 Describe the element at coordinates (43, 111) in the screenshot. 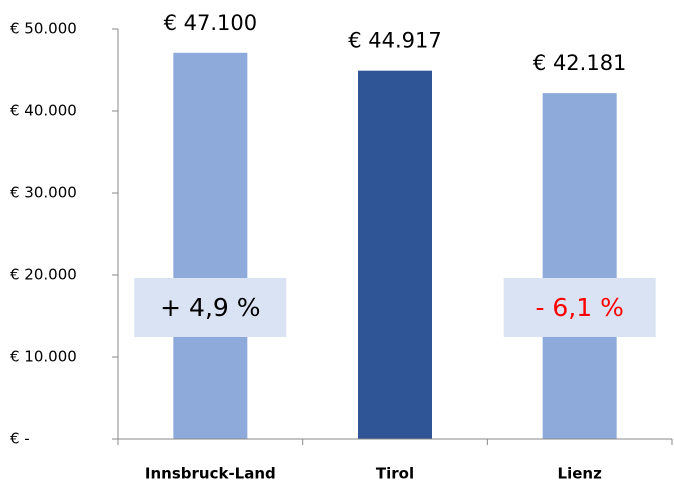

I see `y-tick-label: € 40.000` at that location.